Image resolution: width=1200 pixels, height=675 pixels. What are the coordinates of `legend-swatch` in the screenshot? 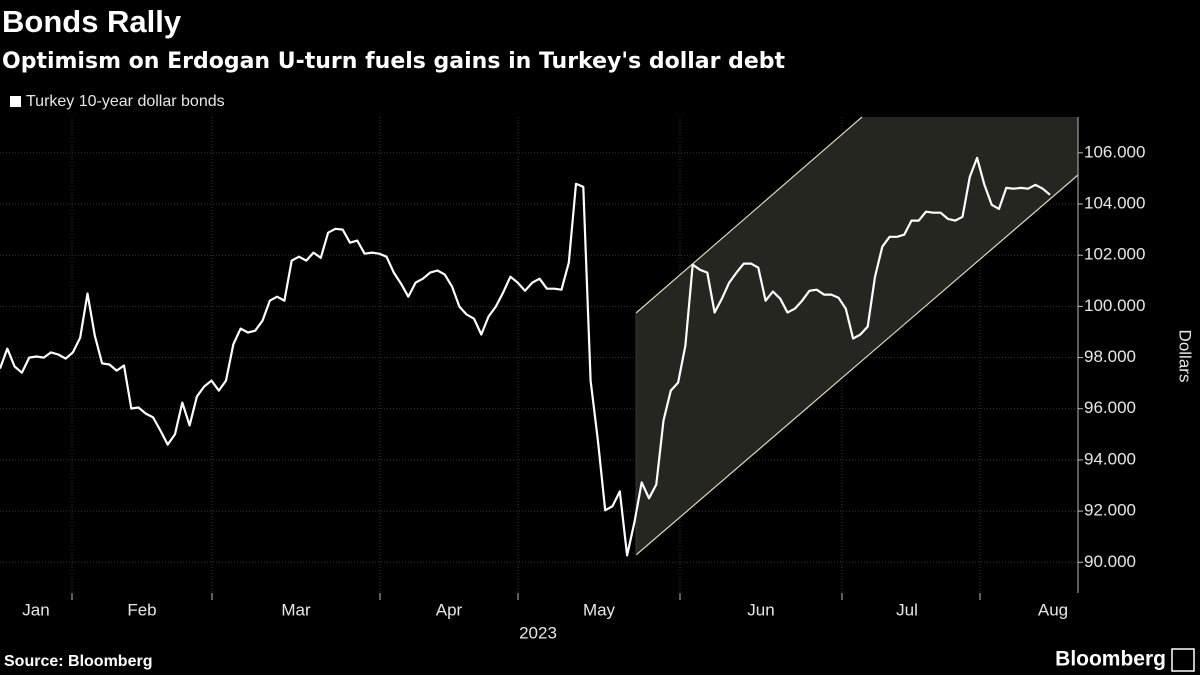 It's located at (15, 101).